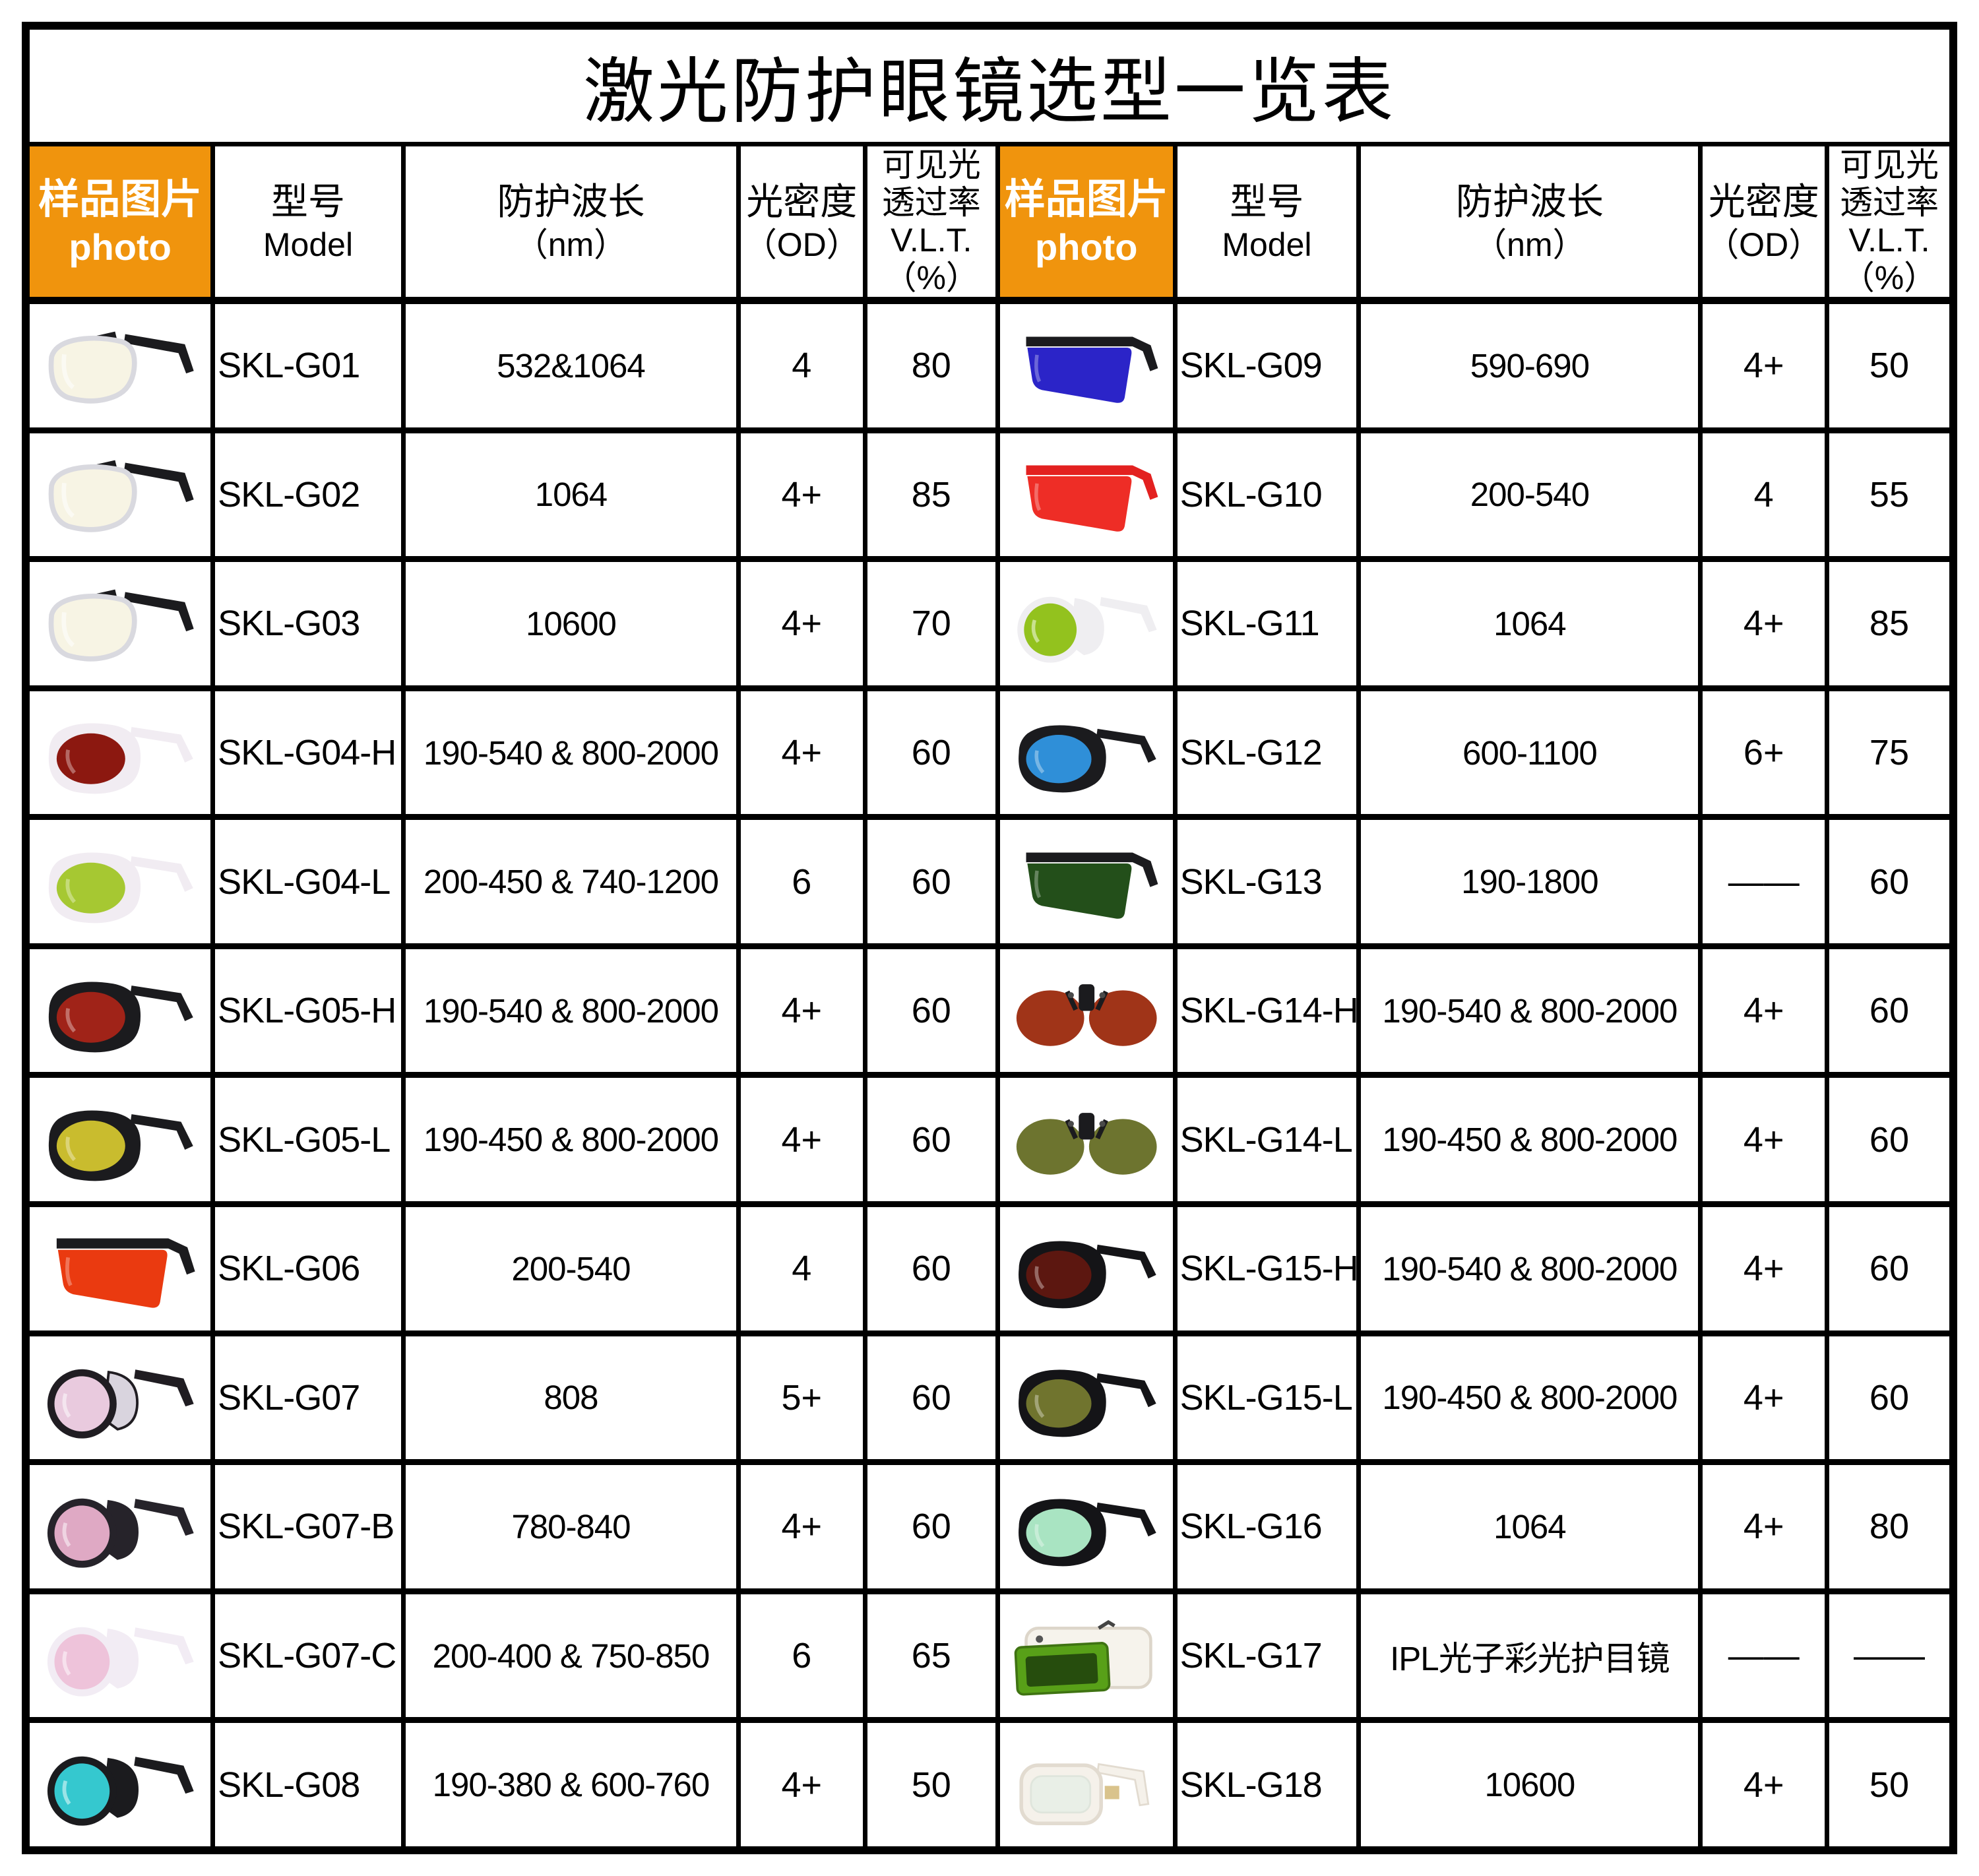 The image size is (1979, 1876). I want to click on cell-model: SKL-G13, so click(1267, 881).